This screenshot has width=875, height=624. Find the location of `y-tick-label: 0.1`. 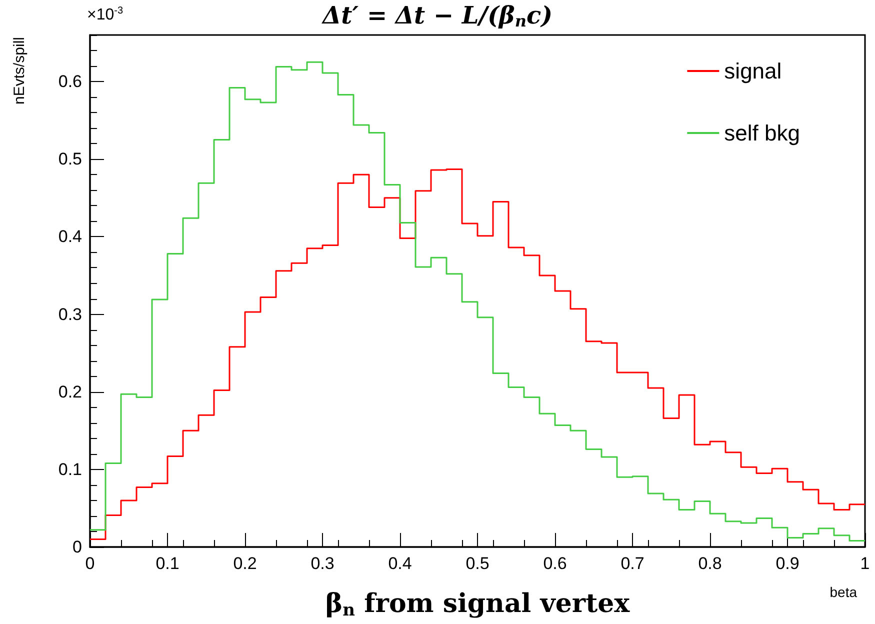

y-tick-label: 0.1 is located at coordinates (70, 469).